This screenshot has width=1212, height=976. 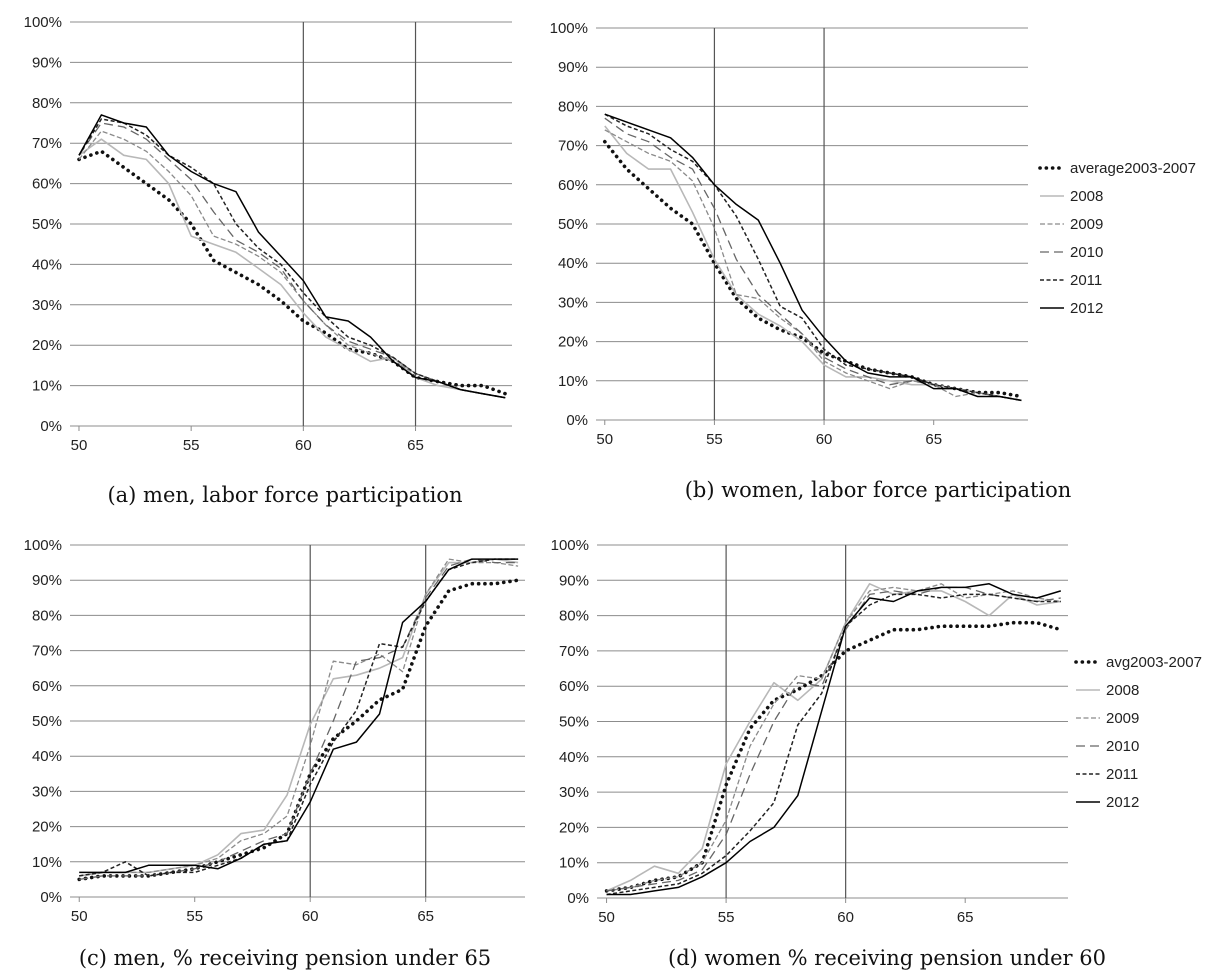 I want to click on y-tick-label-a: 0%, so click(x=51, y=426).